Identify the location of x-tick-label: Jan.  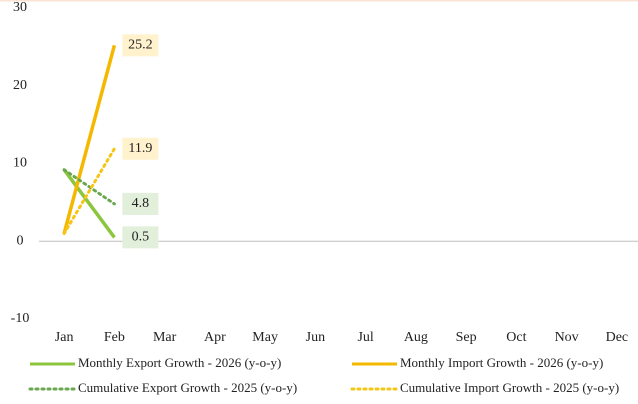
(64, 337).